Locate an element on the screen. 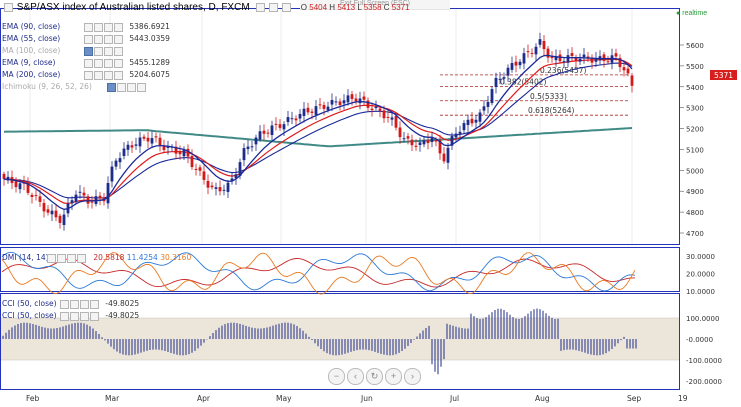 The height and width of the screenshot is (407, 741). price-tick-label: 4800 is located at coordinates (695, 213).